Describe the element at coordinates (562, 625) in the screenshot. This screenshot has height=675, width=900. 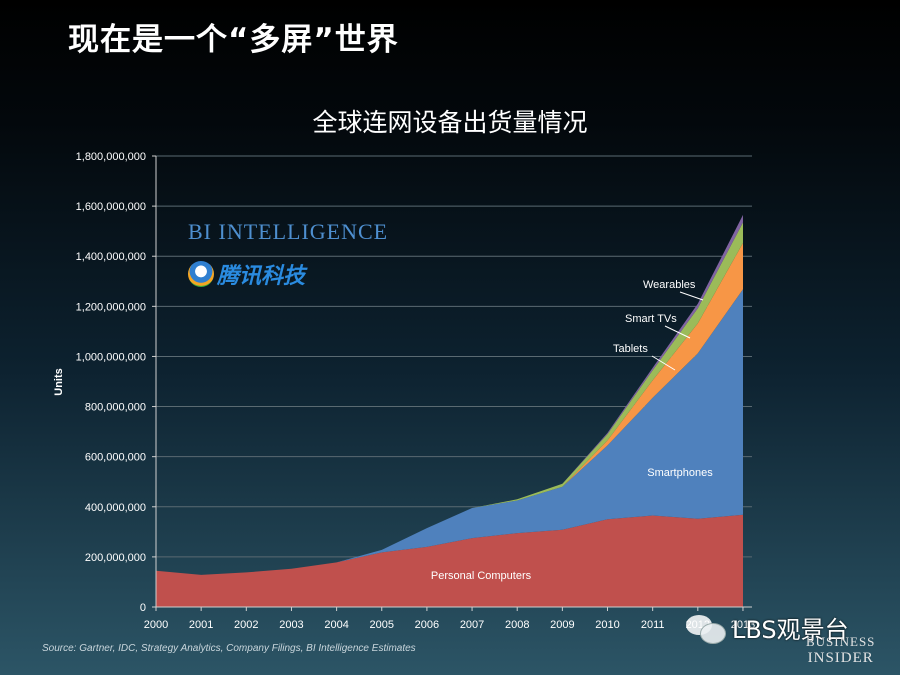
I see `xtick-label-9: 2009` at that location.